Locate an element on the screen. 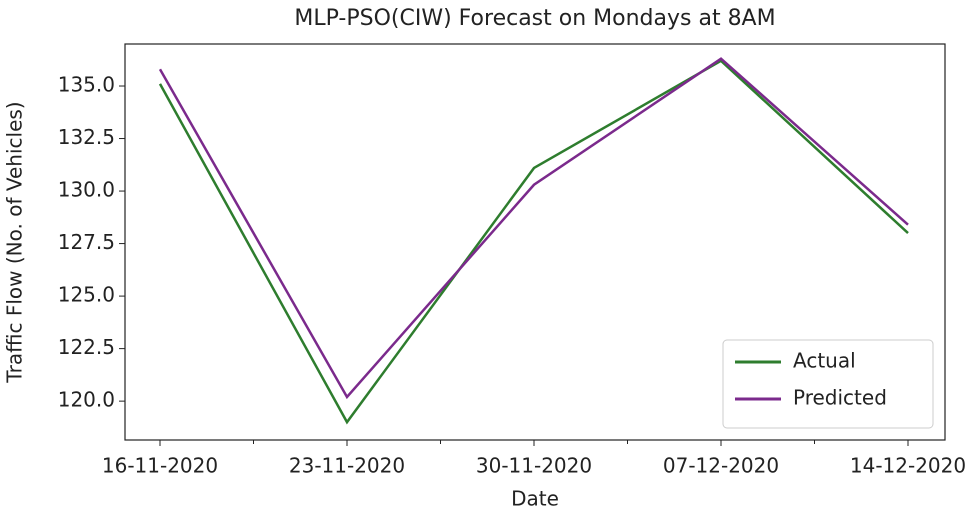 The image size is (980, 516). x-tick-label: 16-11-2020 is located at coordinates (160, 466).